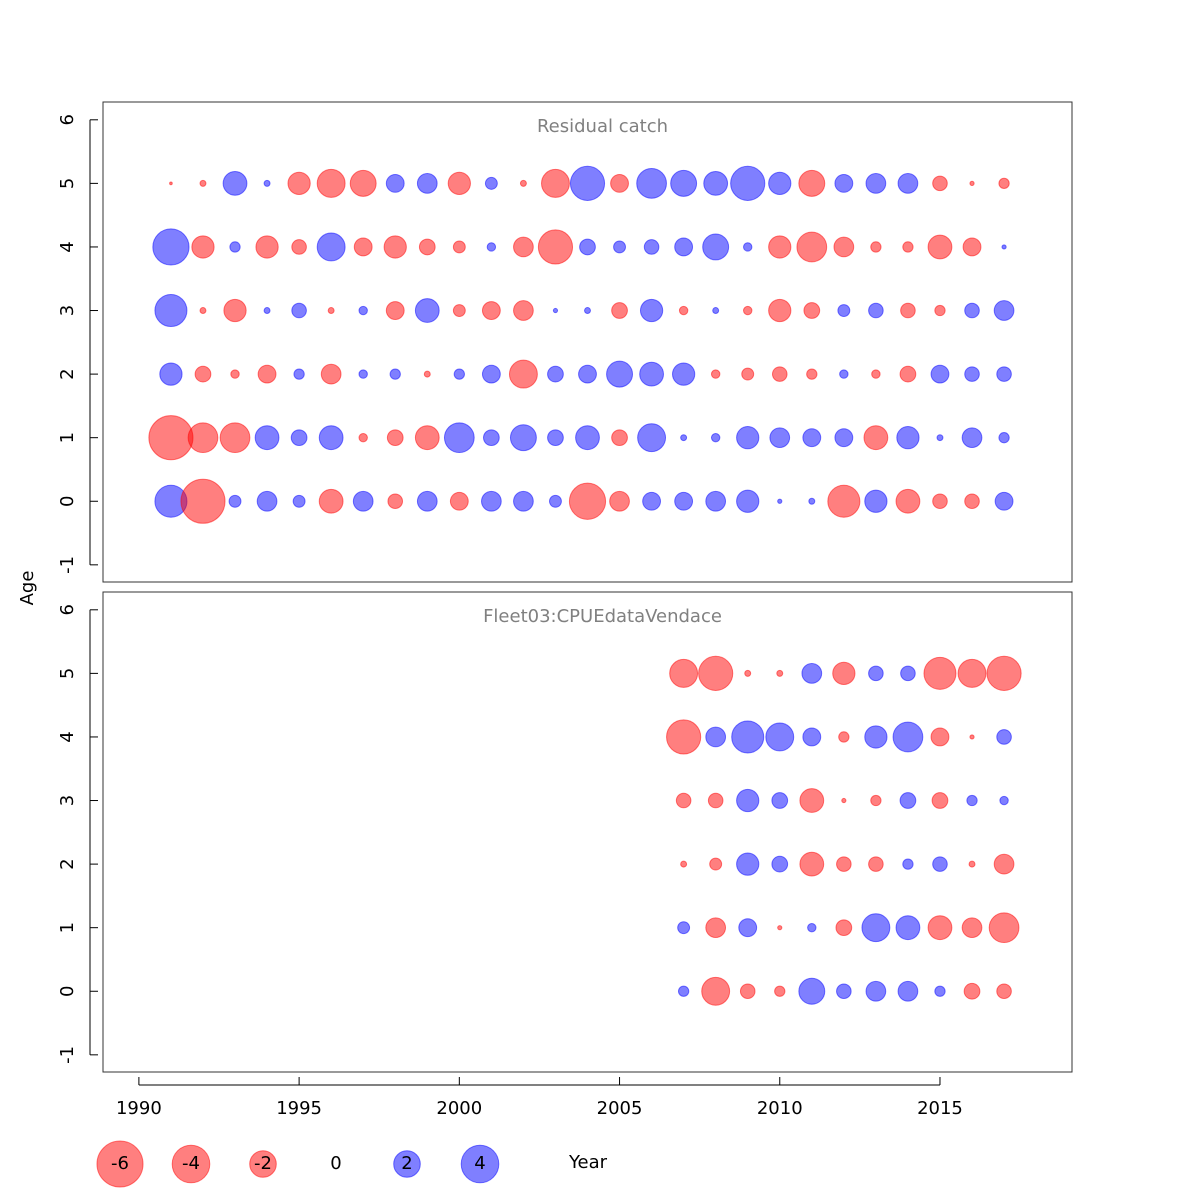 The image size is (1200, 1204). Describe the element at coordinates (139, 1108) in the screenshot. I see `x-tick-label: 1990` at that location.